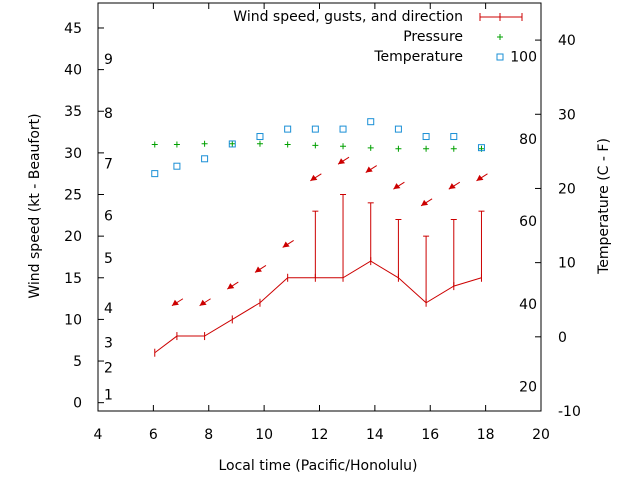 Image resolution: width=640 pixels, height=480 pixels. Describe the element at coordinates (541, 435) in the screenshot. I see `x-tick-label: 20` at that location.